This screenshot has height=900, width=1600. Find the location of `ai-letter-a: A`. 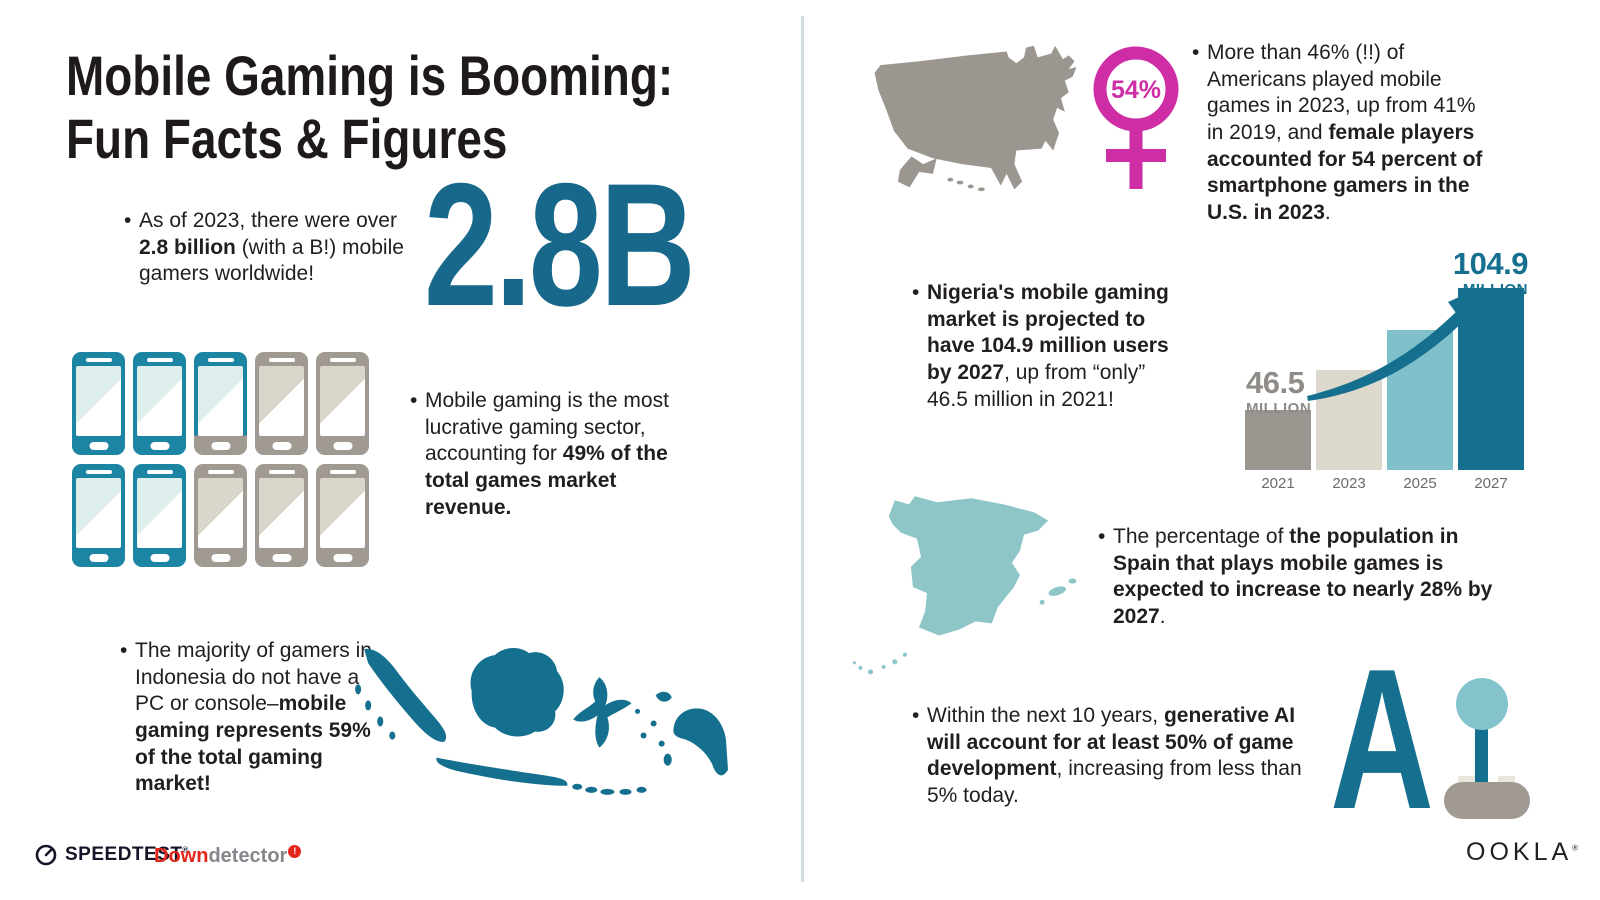

ai-letter-a: A is located at coordinates (1382, 739).